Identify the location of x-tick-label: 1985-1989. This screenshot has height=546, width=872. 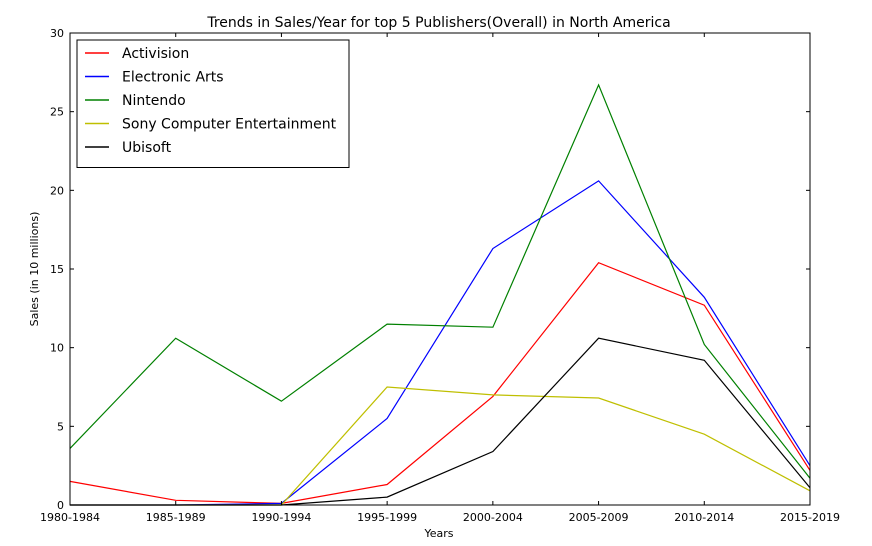
(176, 517).